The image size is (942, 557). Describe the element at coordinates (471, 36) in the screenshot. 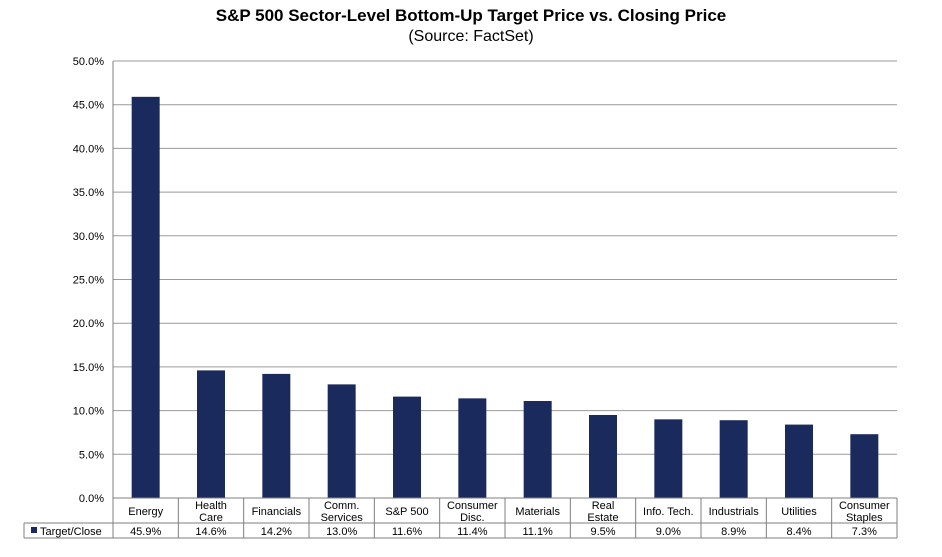

I see `chart-subtitle: (Source: FactSet)` at that location.